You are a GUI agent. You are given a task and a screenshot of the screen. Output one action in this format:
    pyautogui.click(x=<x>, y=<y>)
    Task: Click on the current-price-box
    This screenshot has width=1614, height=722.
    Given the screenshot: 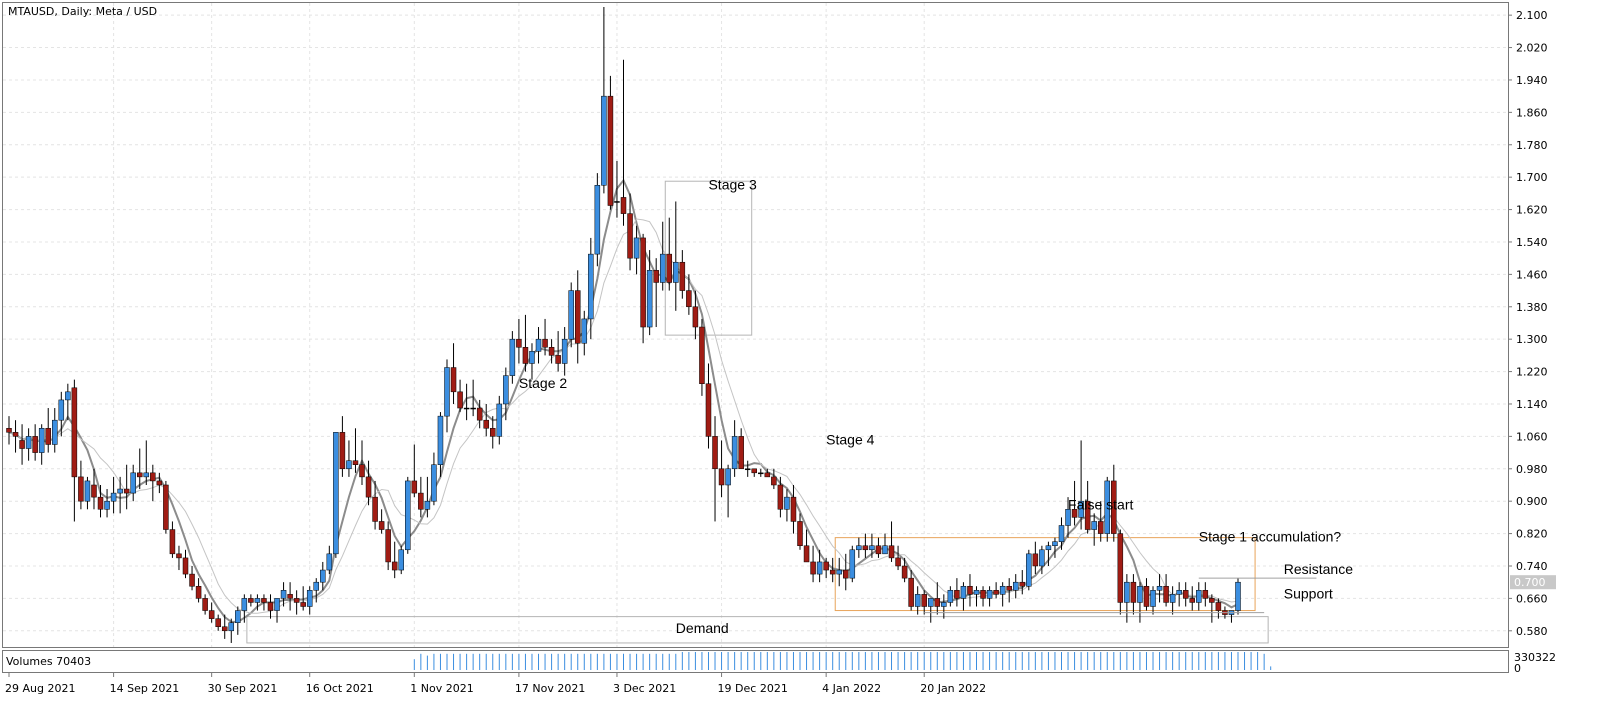 What is the action you would take?
    pyautogui.click(x=1533, y=582)
    